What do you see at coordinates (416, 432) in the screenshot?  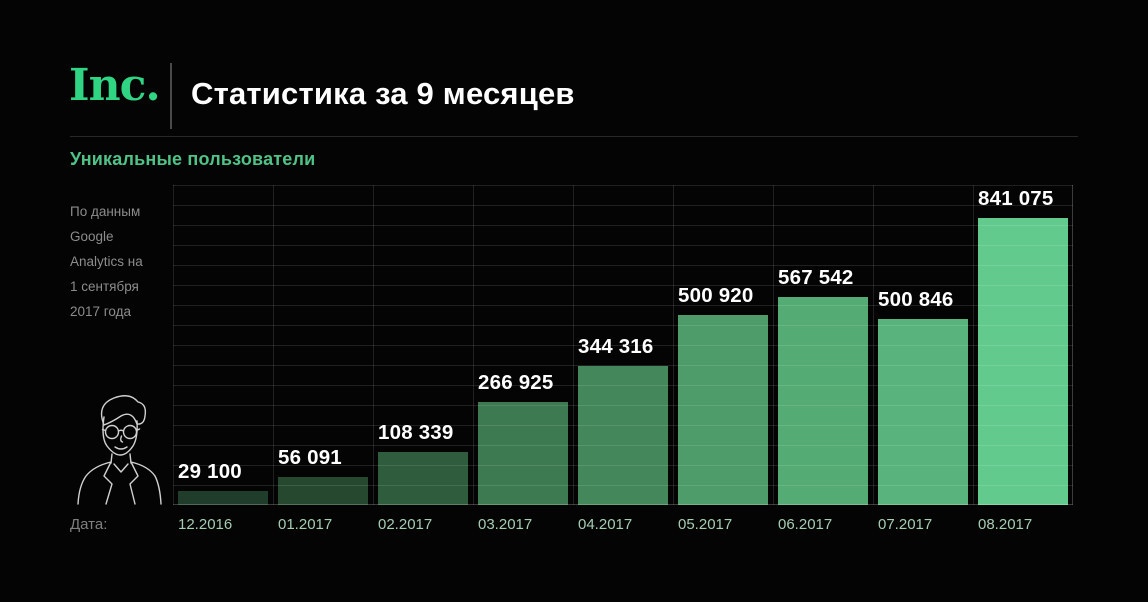 I see `bar-value-label: 108 339` at bounding box center [416, 432].